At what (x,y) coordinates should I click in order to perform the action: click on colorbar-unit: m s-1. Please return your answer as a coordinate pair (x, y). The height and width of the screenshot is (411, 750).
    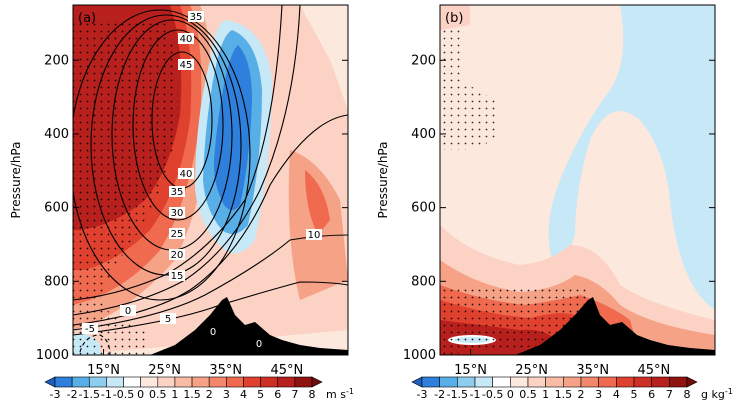
    Looking at the image, I should click on (340, 394).